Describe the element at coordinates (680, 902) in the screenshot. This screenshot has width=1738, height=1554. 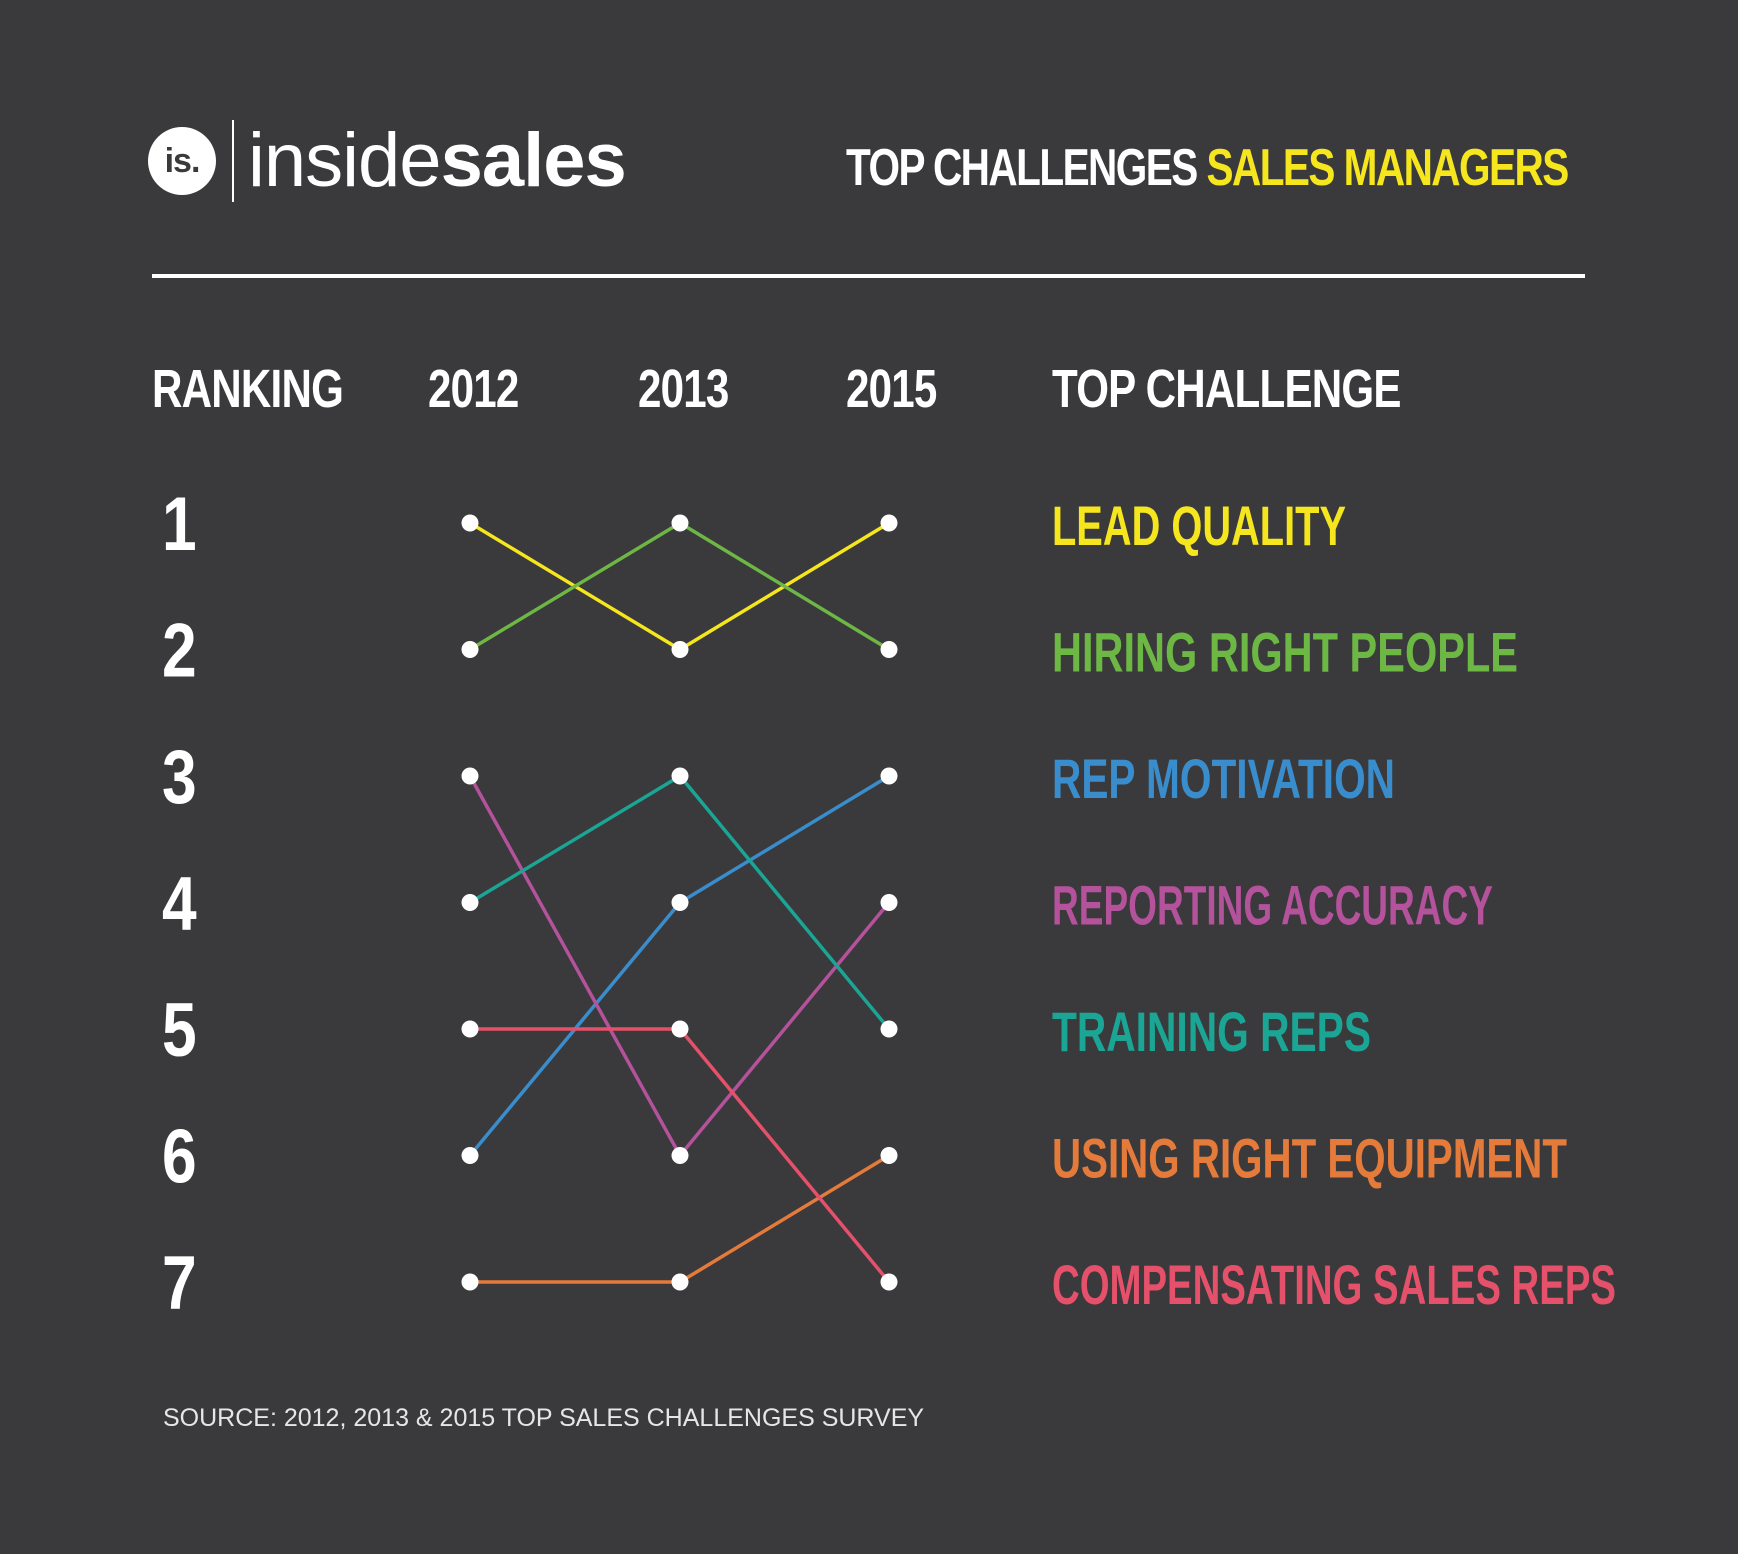
I see `data-point-s3-2013` at that location.